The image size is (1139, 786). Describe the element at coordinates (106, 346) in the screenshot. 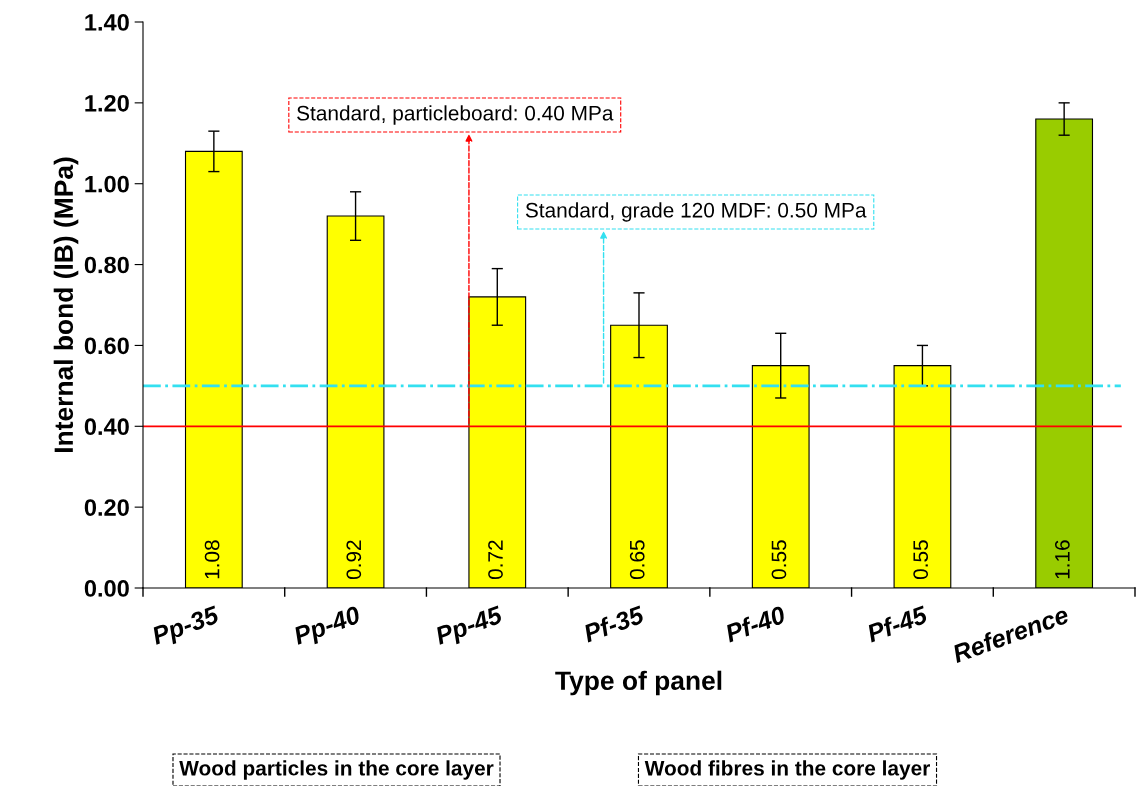

I see `y-tick-label: 0.60` at that location.